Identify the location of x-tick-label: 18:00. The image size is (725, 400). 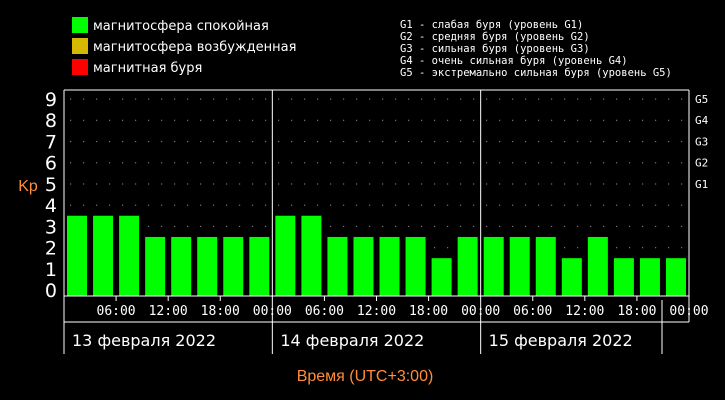
(428, 311).